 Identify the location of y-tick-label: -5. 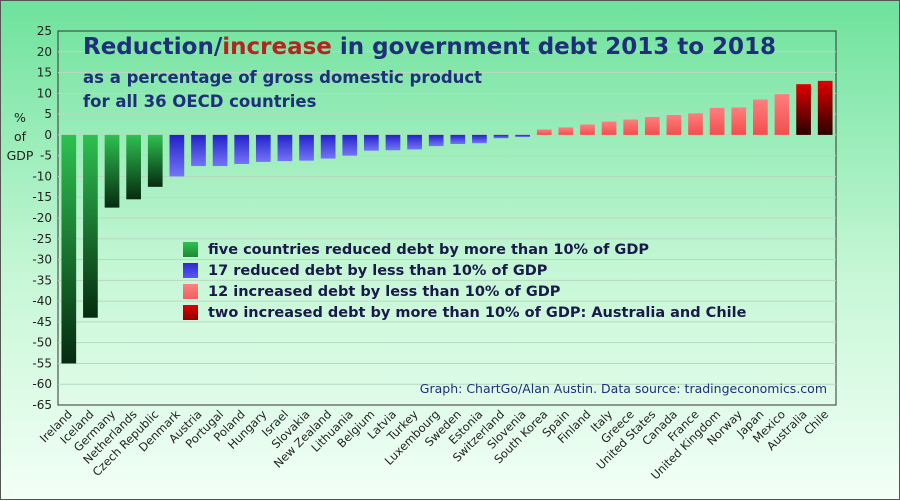
(46, 156).